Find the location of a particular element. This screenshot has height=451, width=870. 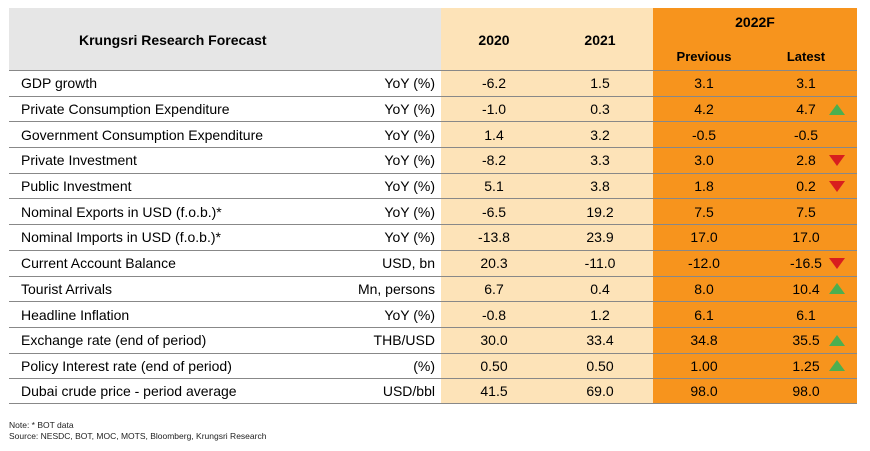

row-unit-cell: Mn, persons is located at coordinates (395, 289).